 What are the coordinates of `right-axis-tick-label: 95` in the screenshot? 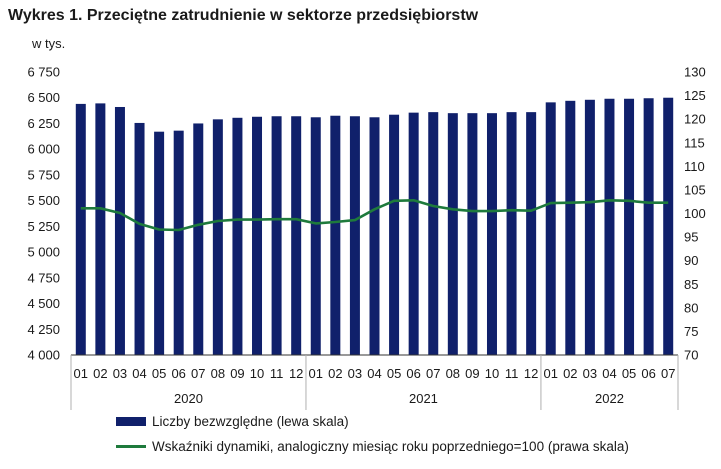 It's located at (691, 237).